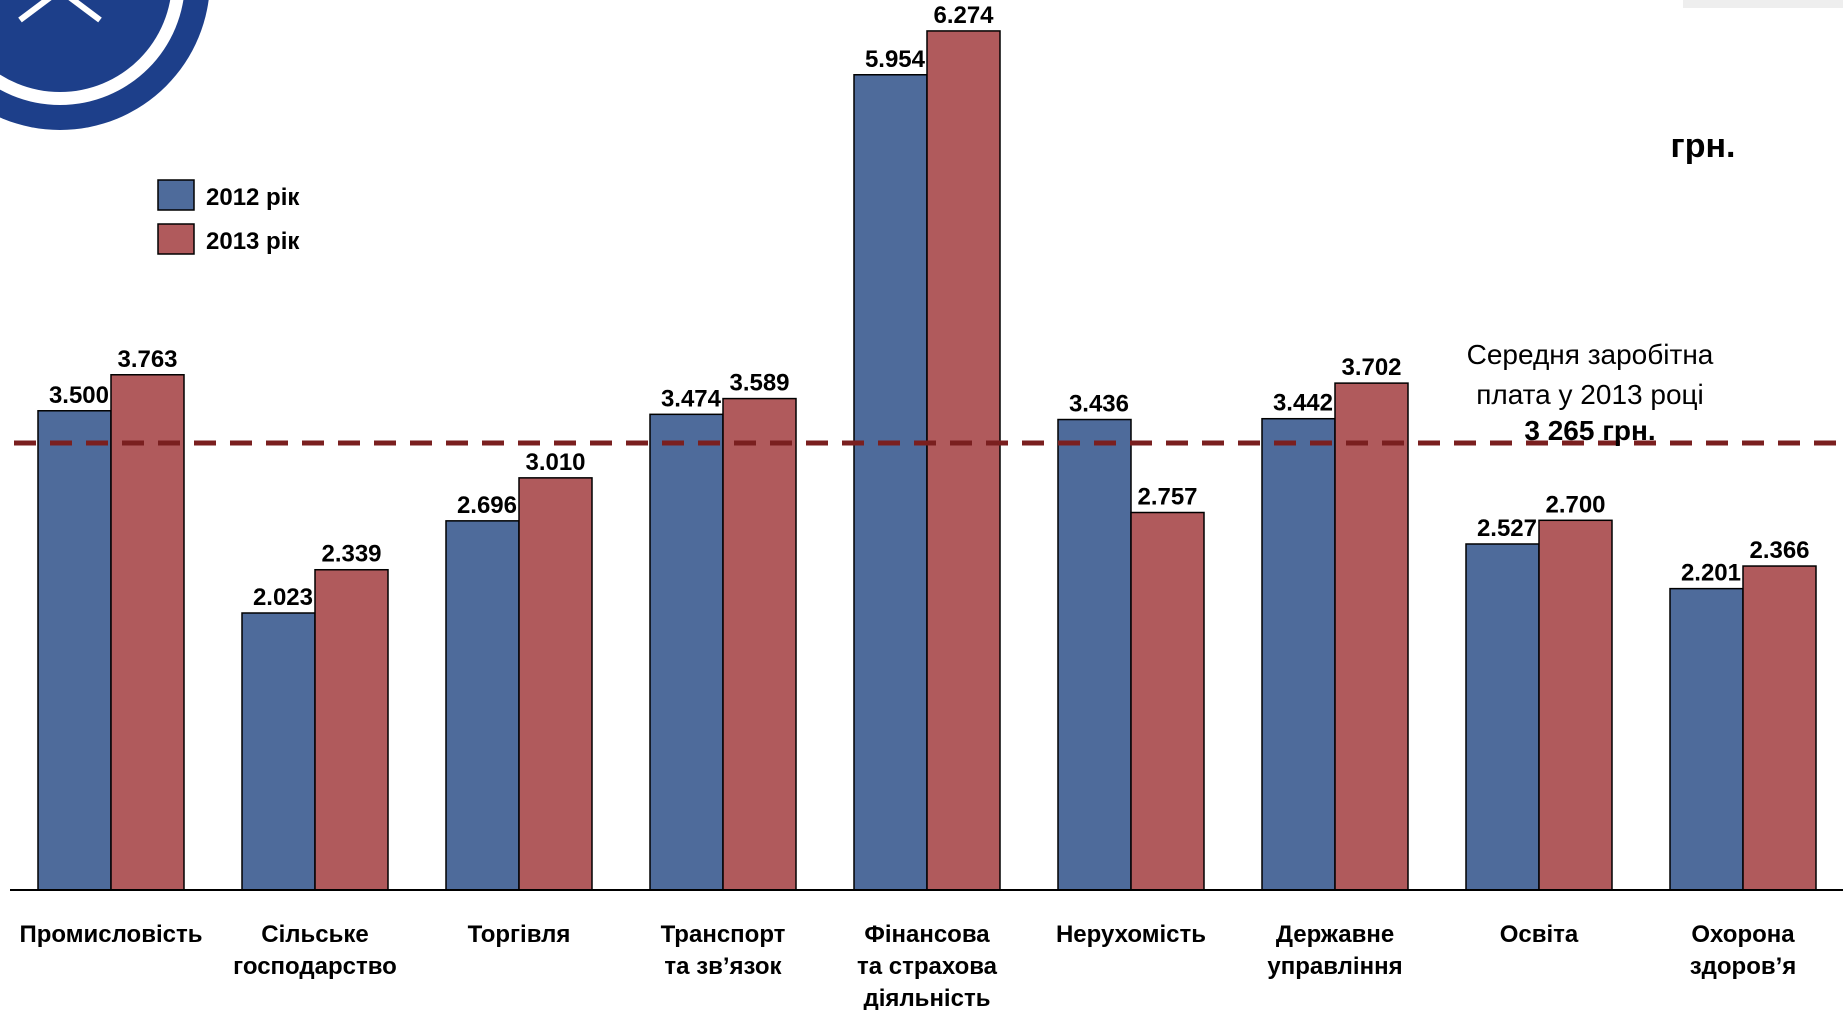  Describe the element at coordinates (228, 217) in the screenshot. I see `legend: 2012 рік 2013 рік` at that location.